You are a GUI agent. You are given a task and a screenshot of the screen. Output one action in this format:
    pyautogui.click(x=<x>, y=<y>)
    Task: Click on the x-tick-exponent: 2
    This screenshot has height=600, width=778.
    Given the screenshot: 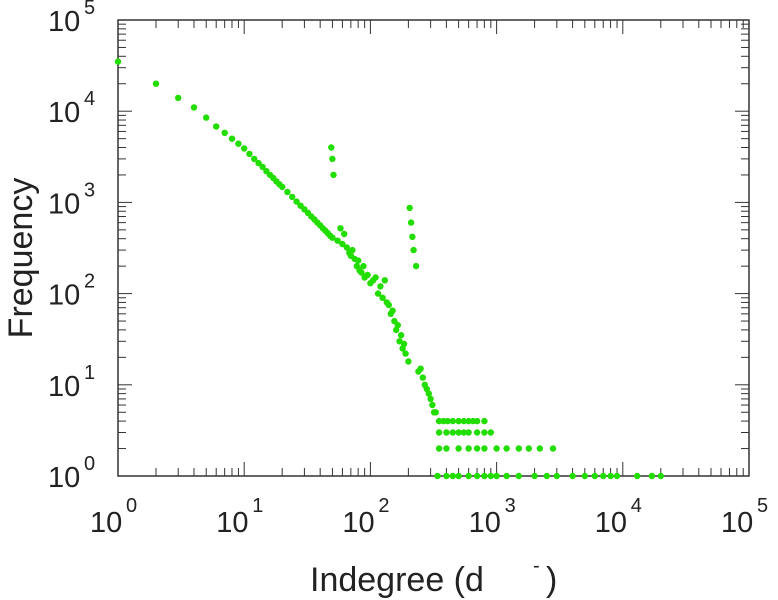 What is the action you would take?
    pyautogui.click(x=383, y=506)
    